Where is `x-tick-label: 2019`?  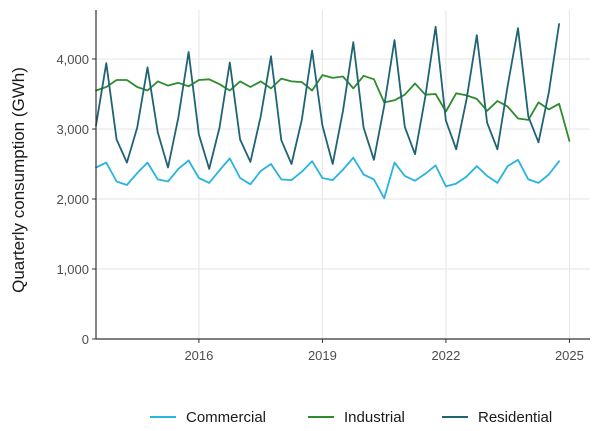
x-tick-label: 2019 is located at coordinates (322, 355).